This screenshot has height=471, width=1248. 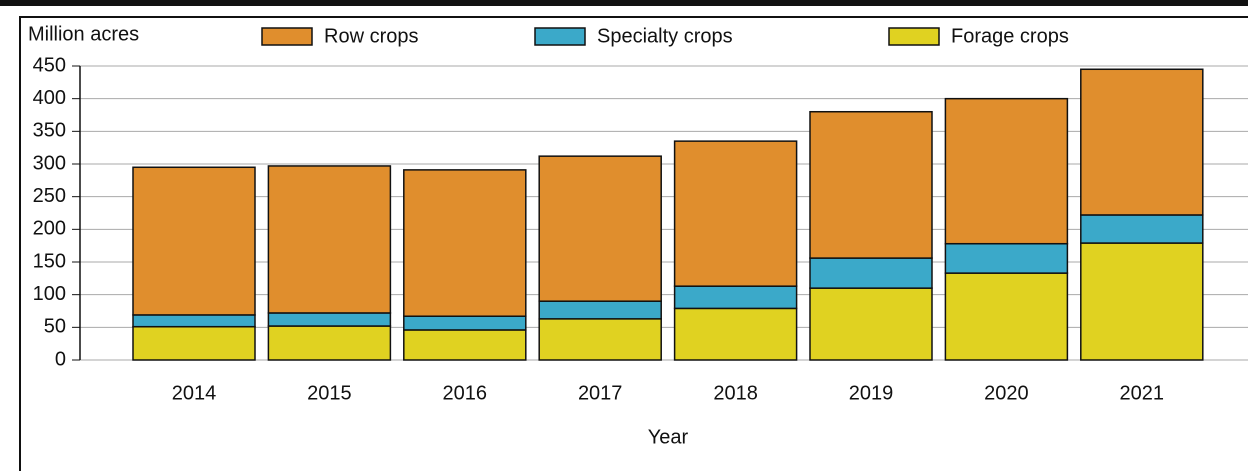 I want to click on x-tick-label: 2020, so click(x=1006, y=393).